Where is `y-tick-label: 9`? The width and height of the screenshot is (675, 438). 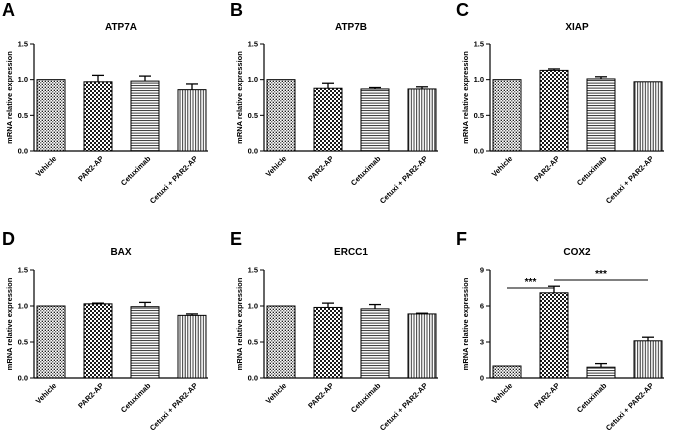
y-tick-label: 9 is located at coordinates (482, 270).